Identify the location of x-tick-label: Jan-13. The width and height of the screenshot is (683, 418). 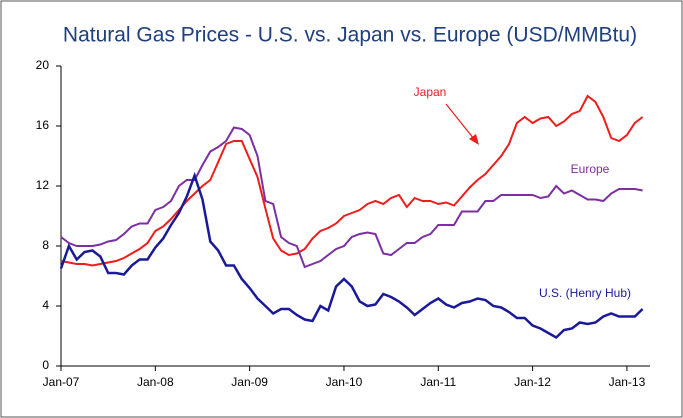
(627, 382).